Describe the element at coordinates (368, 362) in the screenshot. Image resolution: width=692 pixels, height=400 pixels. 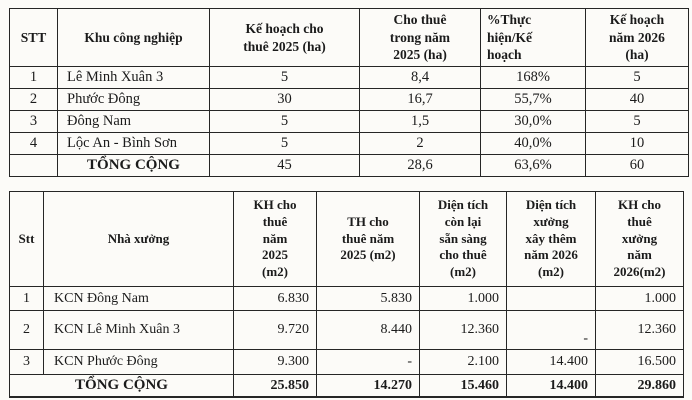
I see `cell-actual-lease-2025: -` at that location.